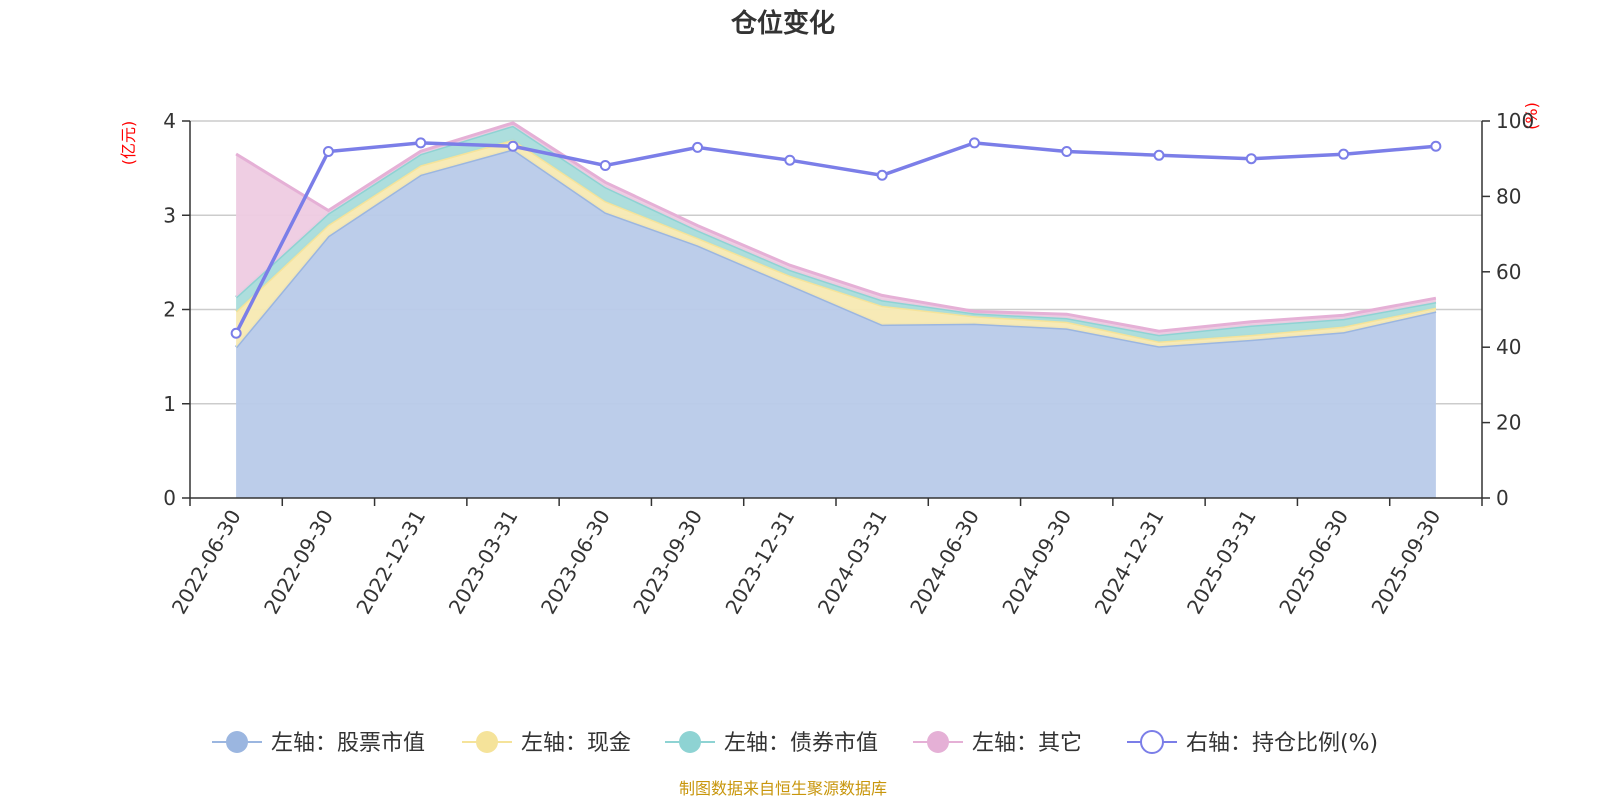  What do you see at coordinates (1508, 423) in the screenshot?
I see `right-tick-label: 20` at bounding box center [1508, 423].